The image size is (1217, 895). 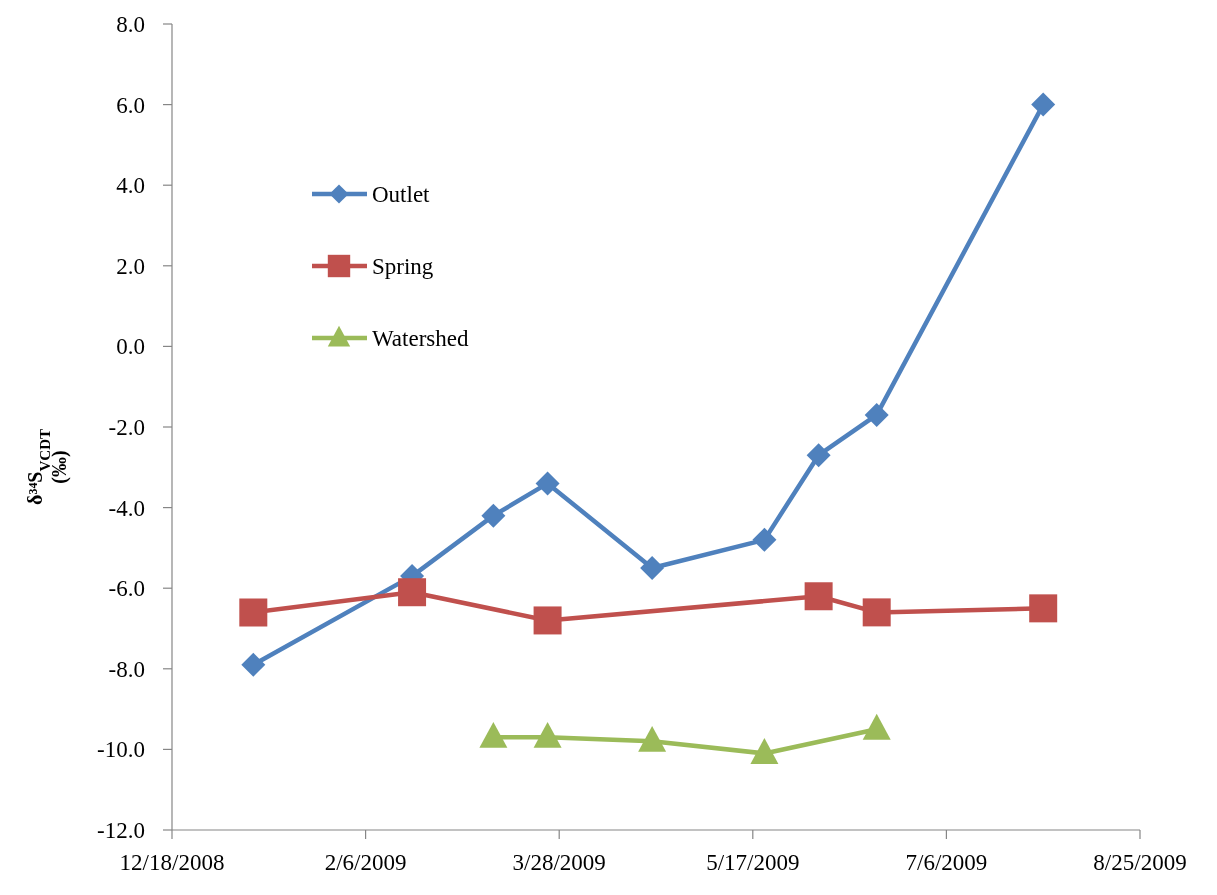 I want to click on legend-label: Watershed, so click(x=420, y=339).